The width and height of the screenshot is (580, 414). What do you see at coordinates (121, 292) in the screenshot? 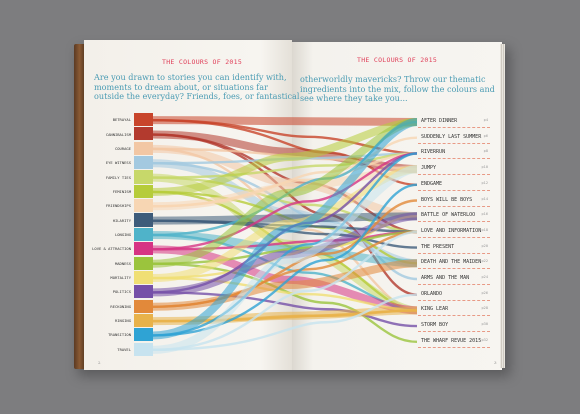
I see `theme-label: POLITICS` at bounding box center [121, 292].